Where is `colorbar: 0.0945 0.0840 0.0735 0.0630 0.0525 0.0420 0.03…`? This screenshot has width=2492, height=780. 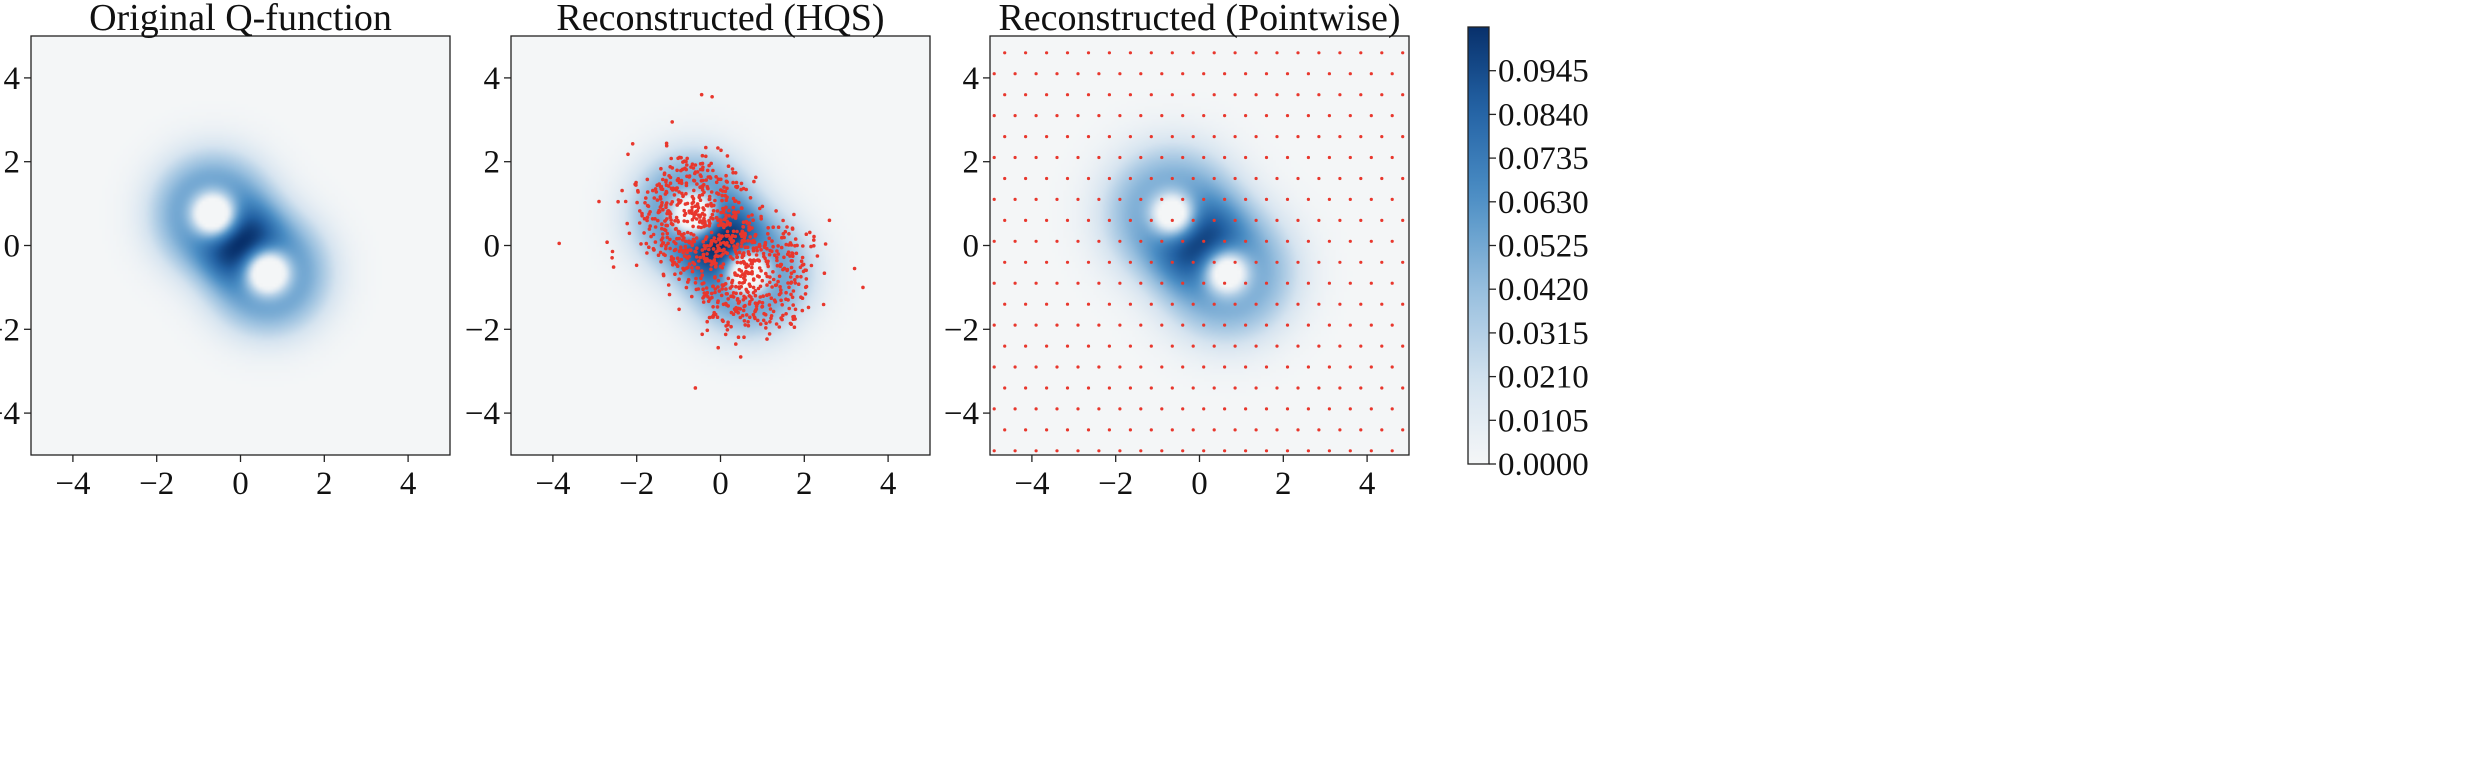
colorbar: 0.0945 0.0840 0.0735 0.0630 0.0525 0.0420 0.03… is located at coordinates (1528, 254).